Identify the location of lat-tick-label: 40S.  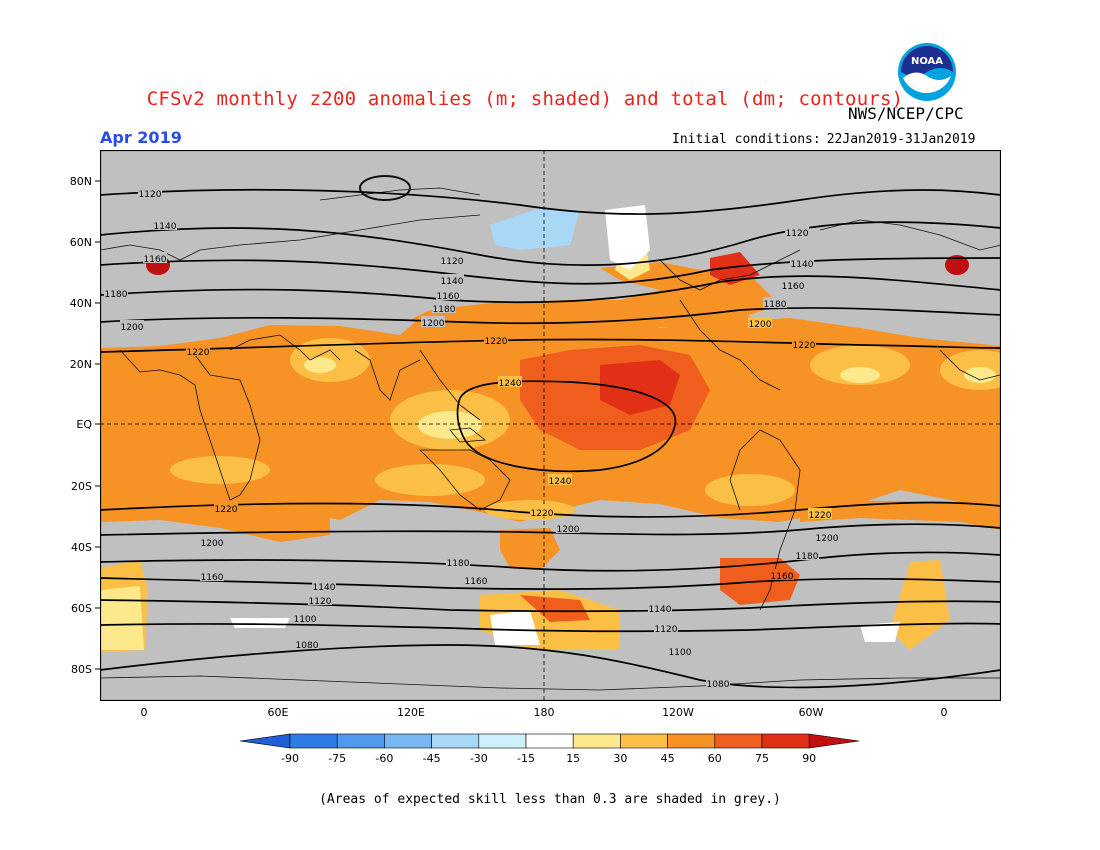
(81, 547).